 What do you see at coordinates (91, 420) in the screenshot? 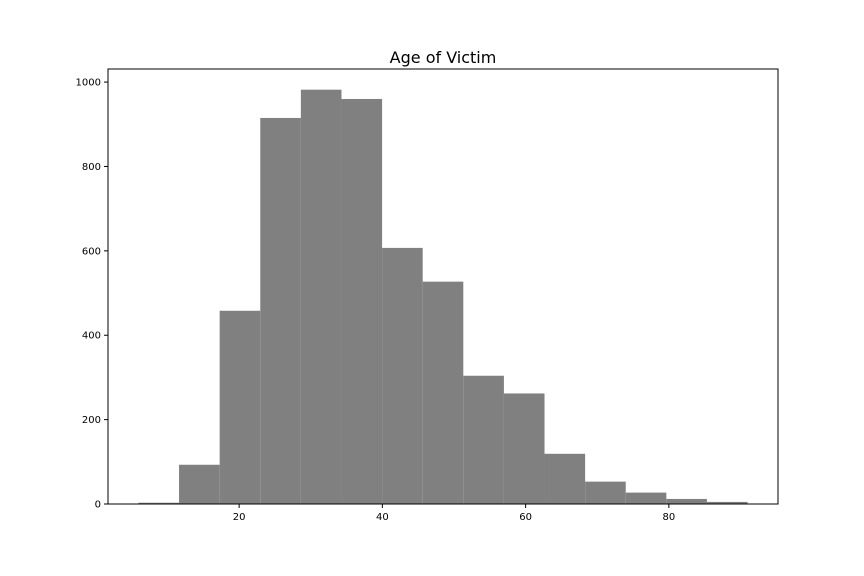
I see `y-tick-label-1: 200` at bounding box center [91, 420].